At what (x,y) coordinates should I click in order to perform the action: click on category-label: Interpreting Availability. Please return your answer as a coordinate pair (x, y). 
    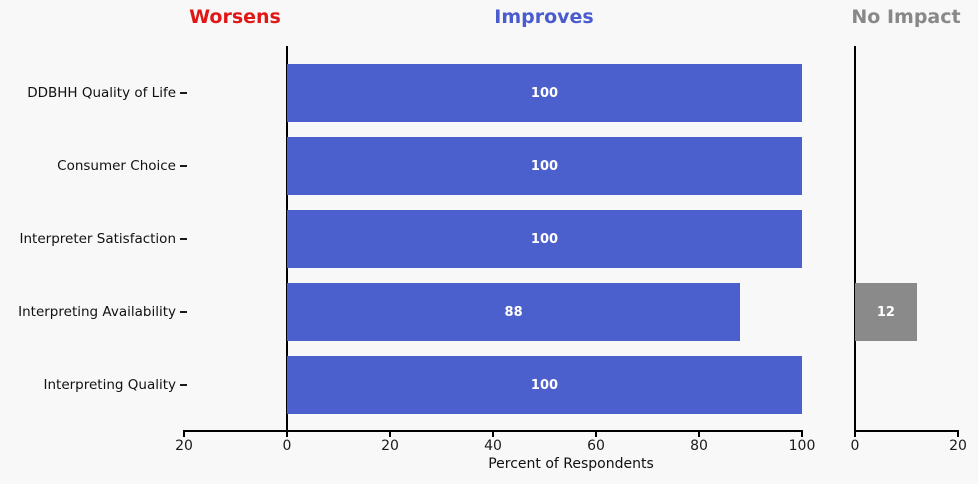
    Looking at the image, I should click on (97, 312).